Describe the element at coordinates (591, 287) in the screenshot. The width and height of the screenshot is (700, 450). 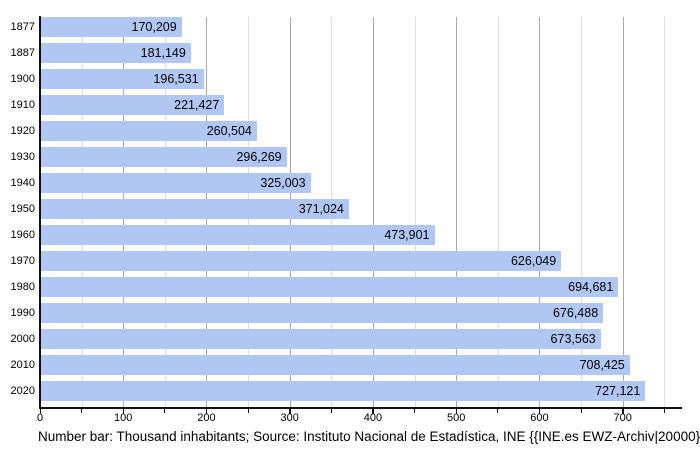
I see `bar-value-label: 694,681` at that location.